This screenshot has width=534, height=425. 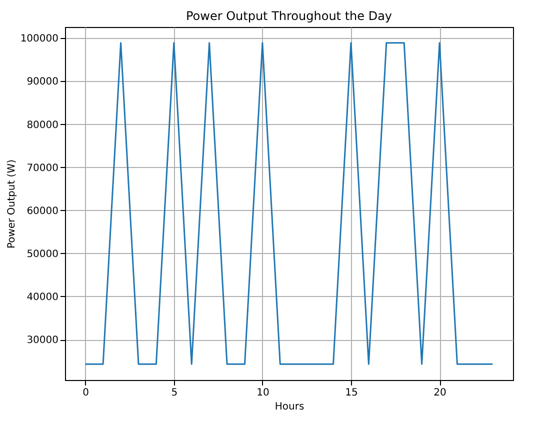 What do you see at coordinates (42, 254) in the screenshot?
I see `y-tick-label: 50000` at bounding box center [42, 254].